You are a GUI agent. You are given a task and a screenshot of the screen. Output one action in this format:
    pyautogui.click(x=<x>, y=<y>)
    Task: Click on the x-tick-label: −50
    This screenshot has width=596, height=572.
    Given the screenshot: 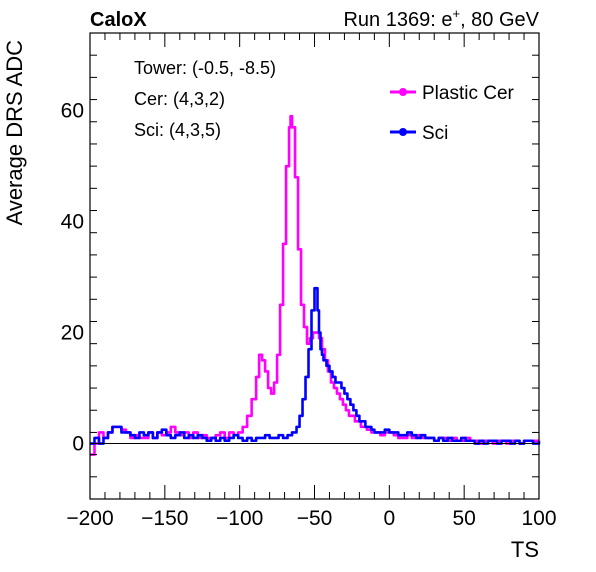 What is the action you would take?
    pyautogui.click(x=315, y=518)
    